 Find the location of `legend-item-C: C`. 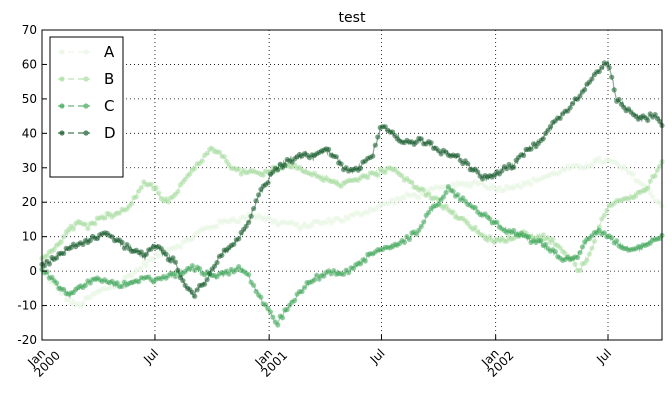

legend-item-C: C is located at coordinates (86, 106).